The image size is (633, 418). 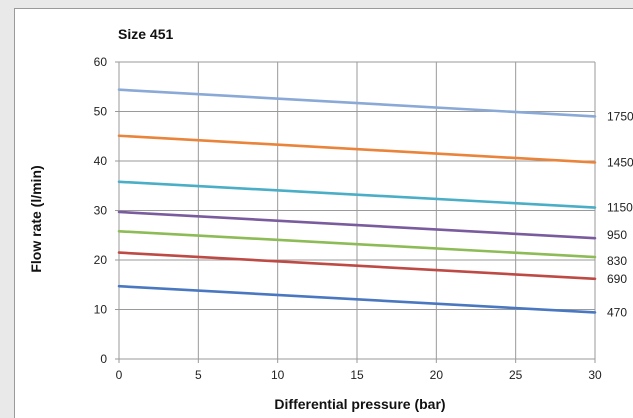 I want to click on y-tick-label: 40, so click(x=101, y=161).